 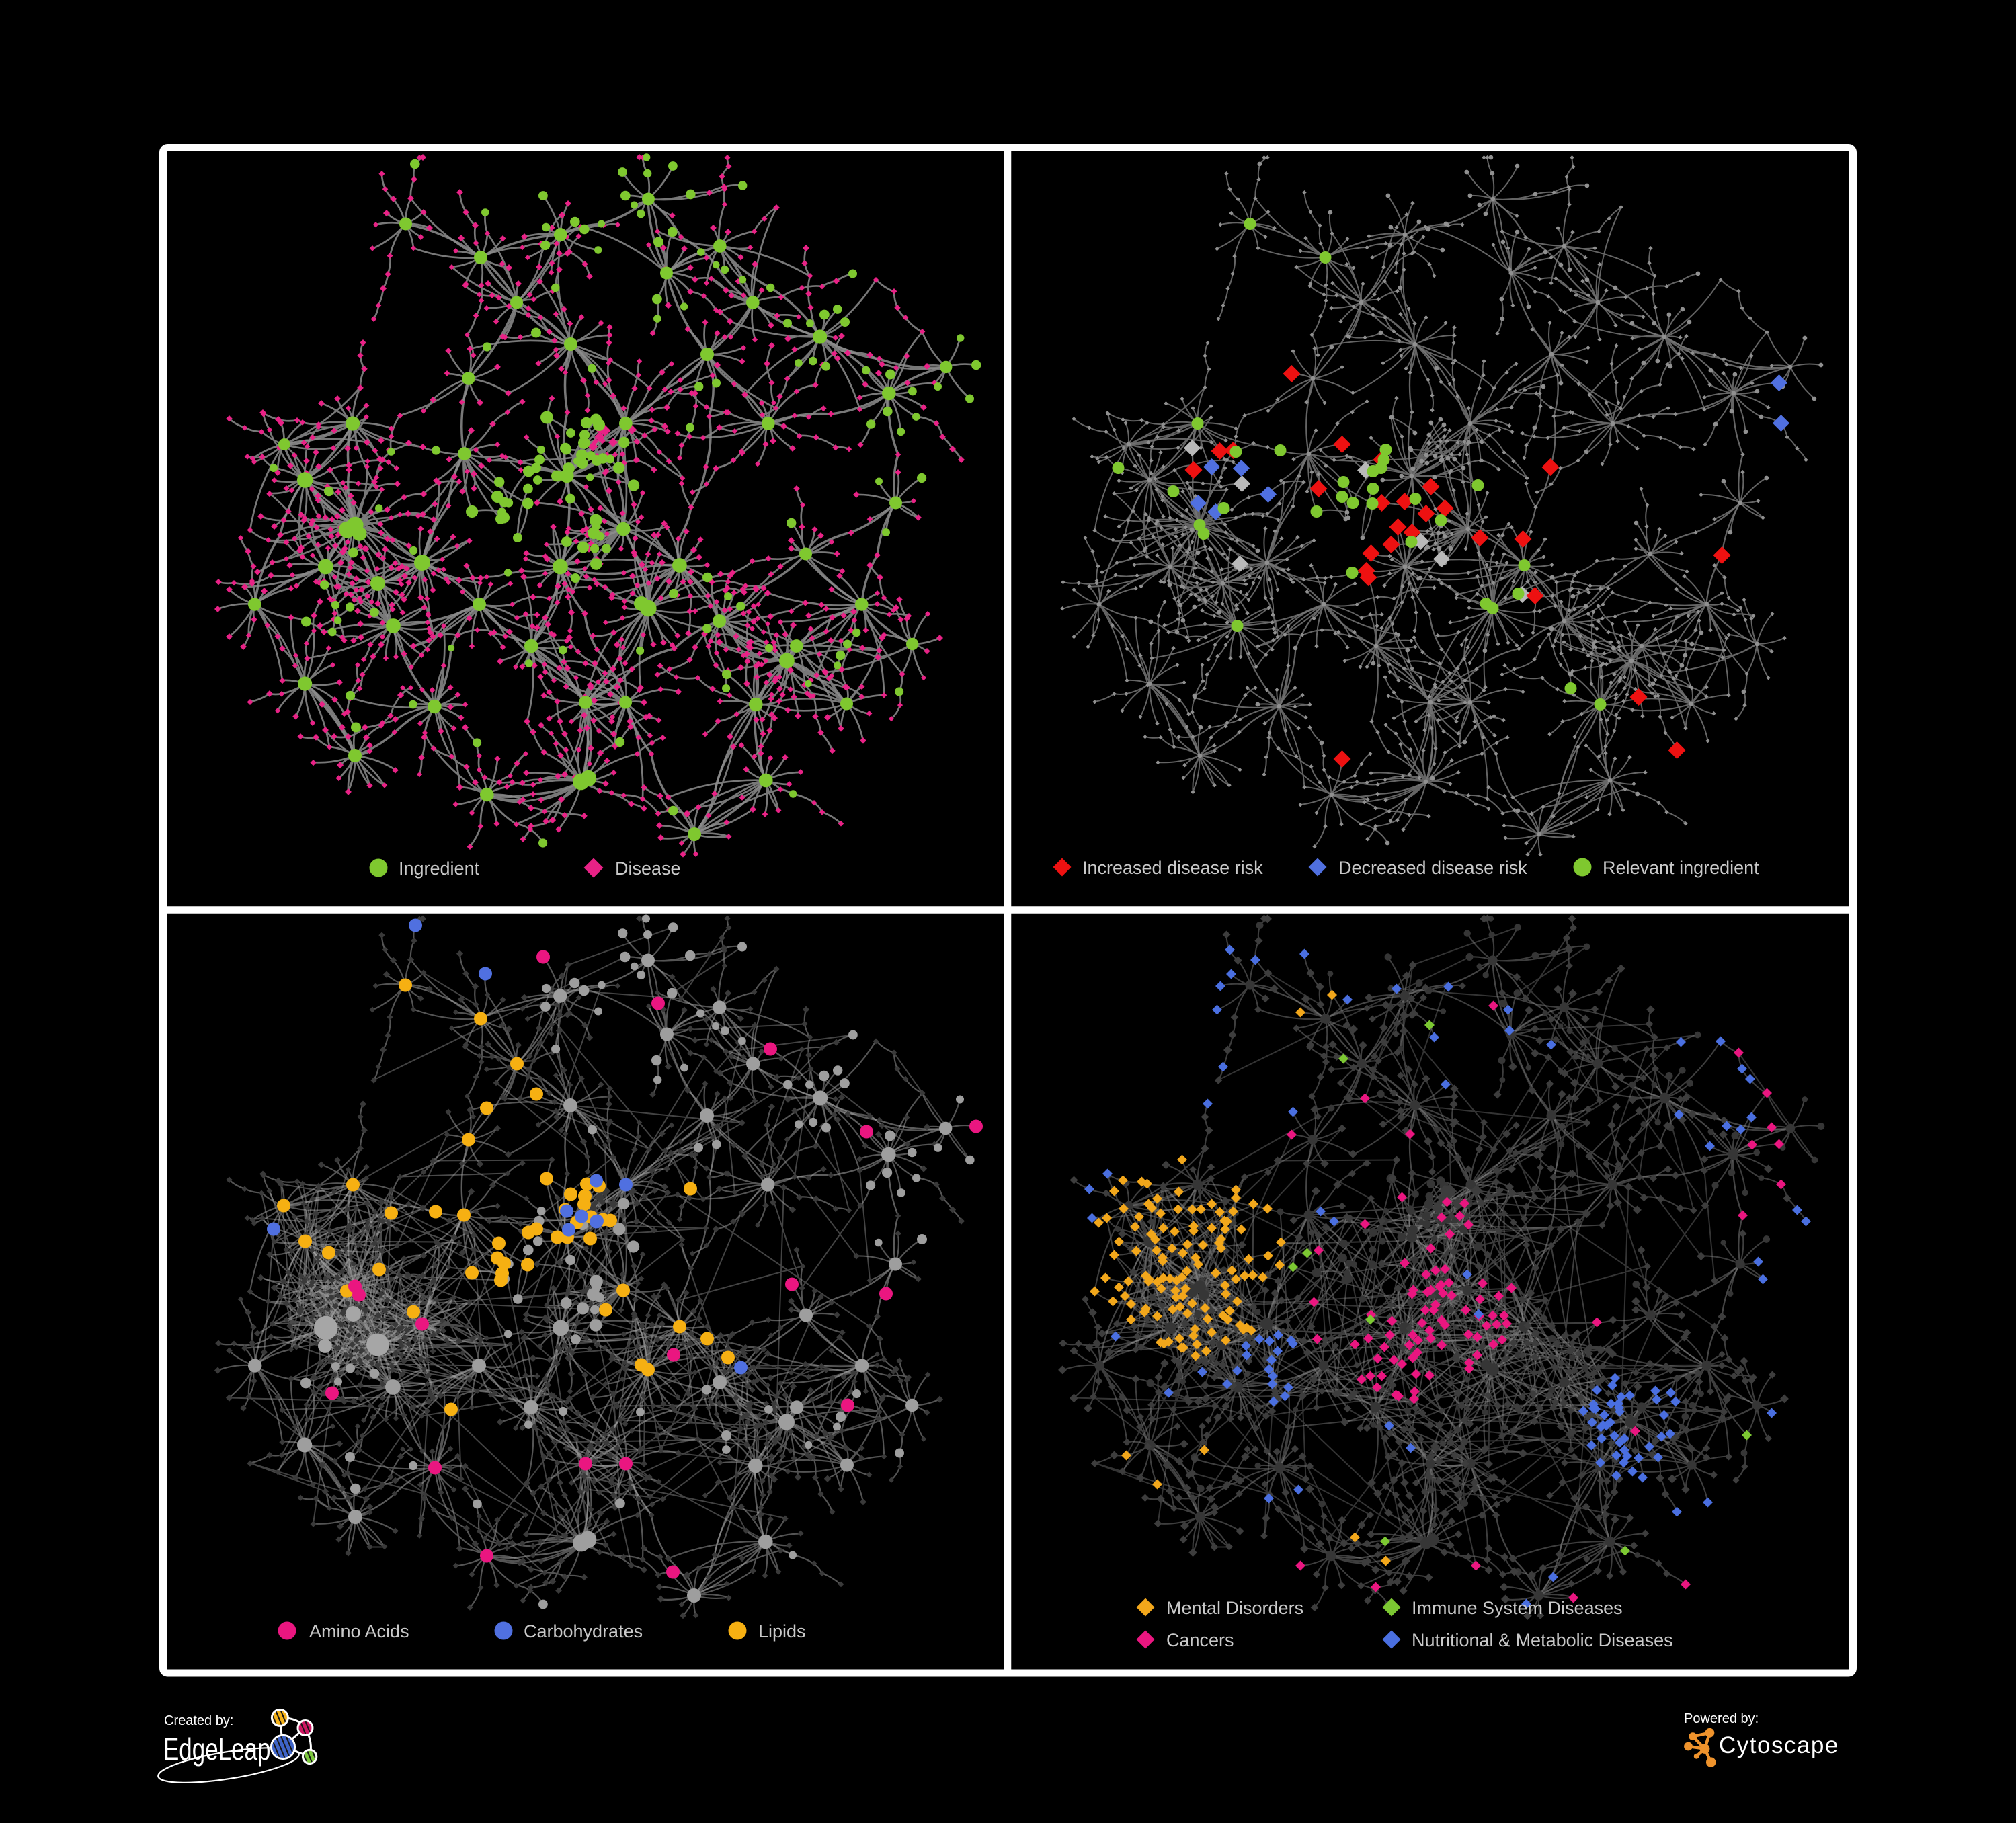 I want to click on svg-text:Nutritional & Metabolic Diseas: Nutritional & Metabolic Diseases, so click(x=1542, y=1640).